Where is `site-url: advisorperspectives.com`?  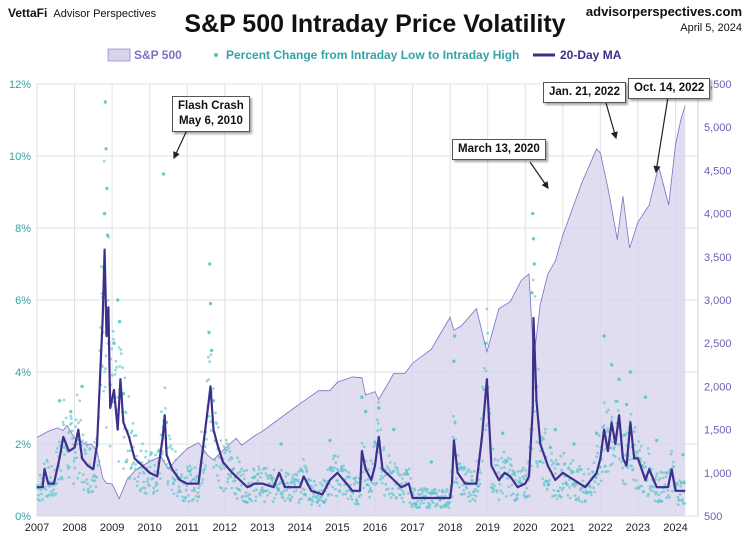
site-url: advisorperspectives.com is located at coordinates (663, 11).